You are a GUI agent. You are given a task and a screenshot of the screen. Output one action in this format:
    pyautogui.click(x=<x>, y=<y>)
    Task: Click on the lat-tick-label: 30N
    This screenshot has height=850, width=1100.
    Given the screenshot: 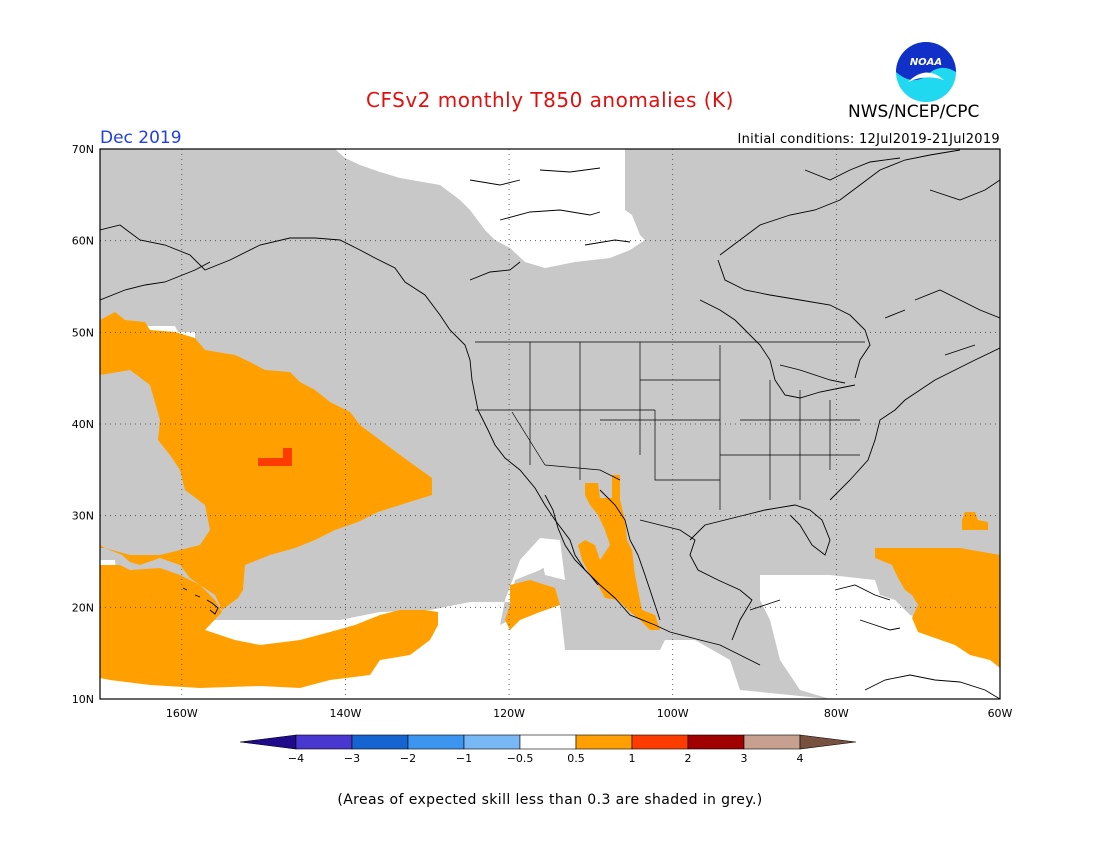 What is the action you would take?
    pyautogui.click(x=83, y=516)
    